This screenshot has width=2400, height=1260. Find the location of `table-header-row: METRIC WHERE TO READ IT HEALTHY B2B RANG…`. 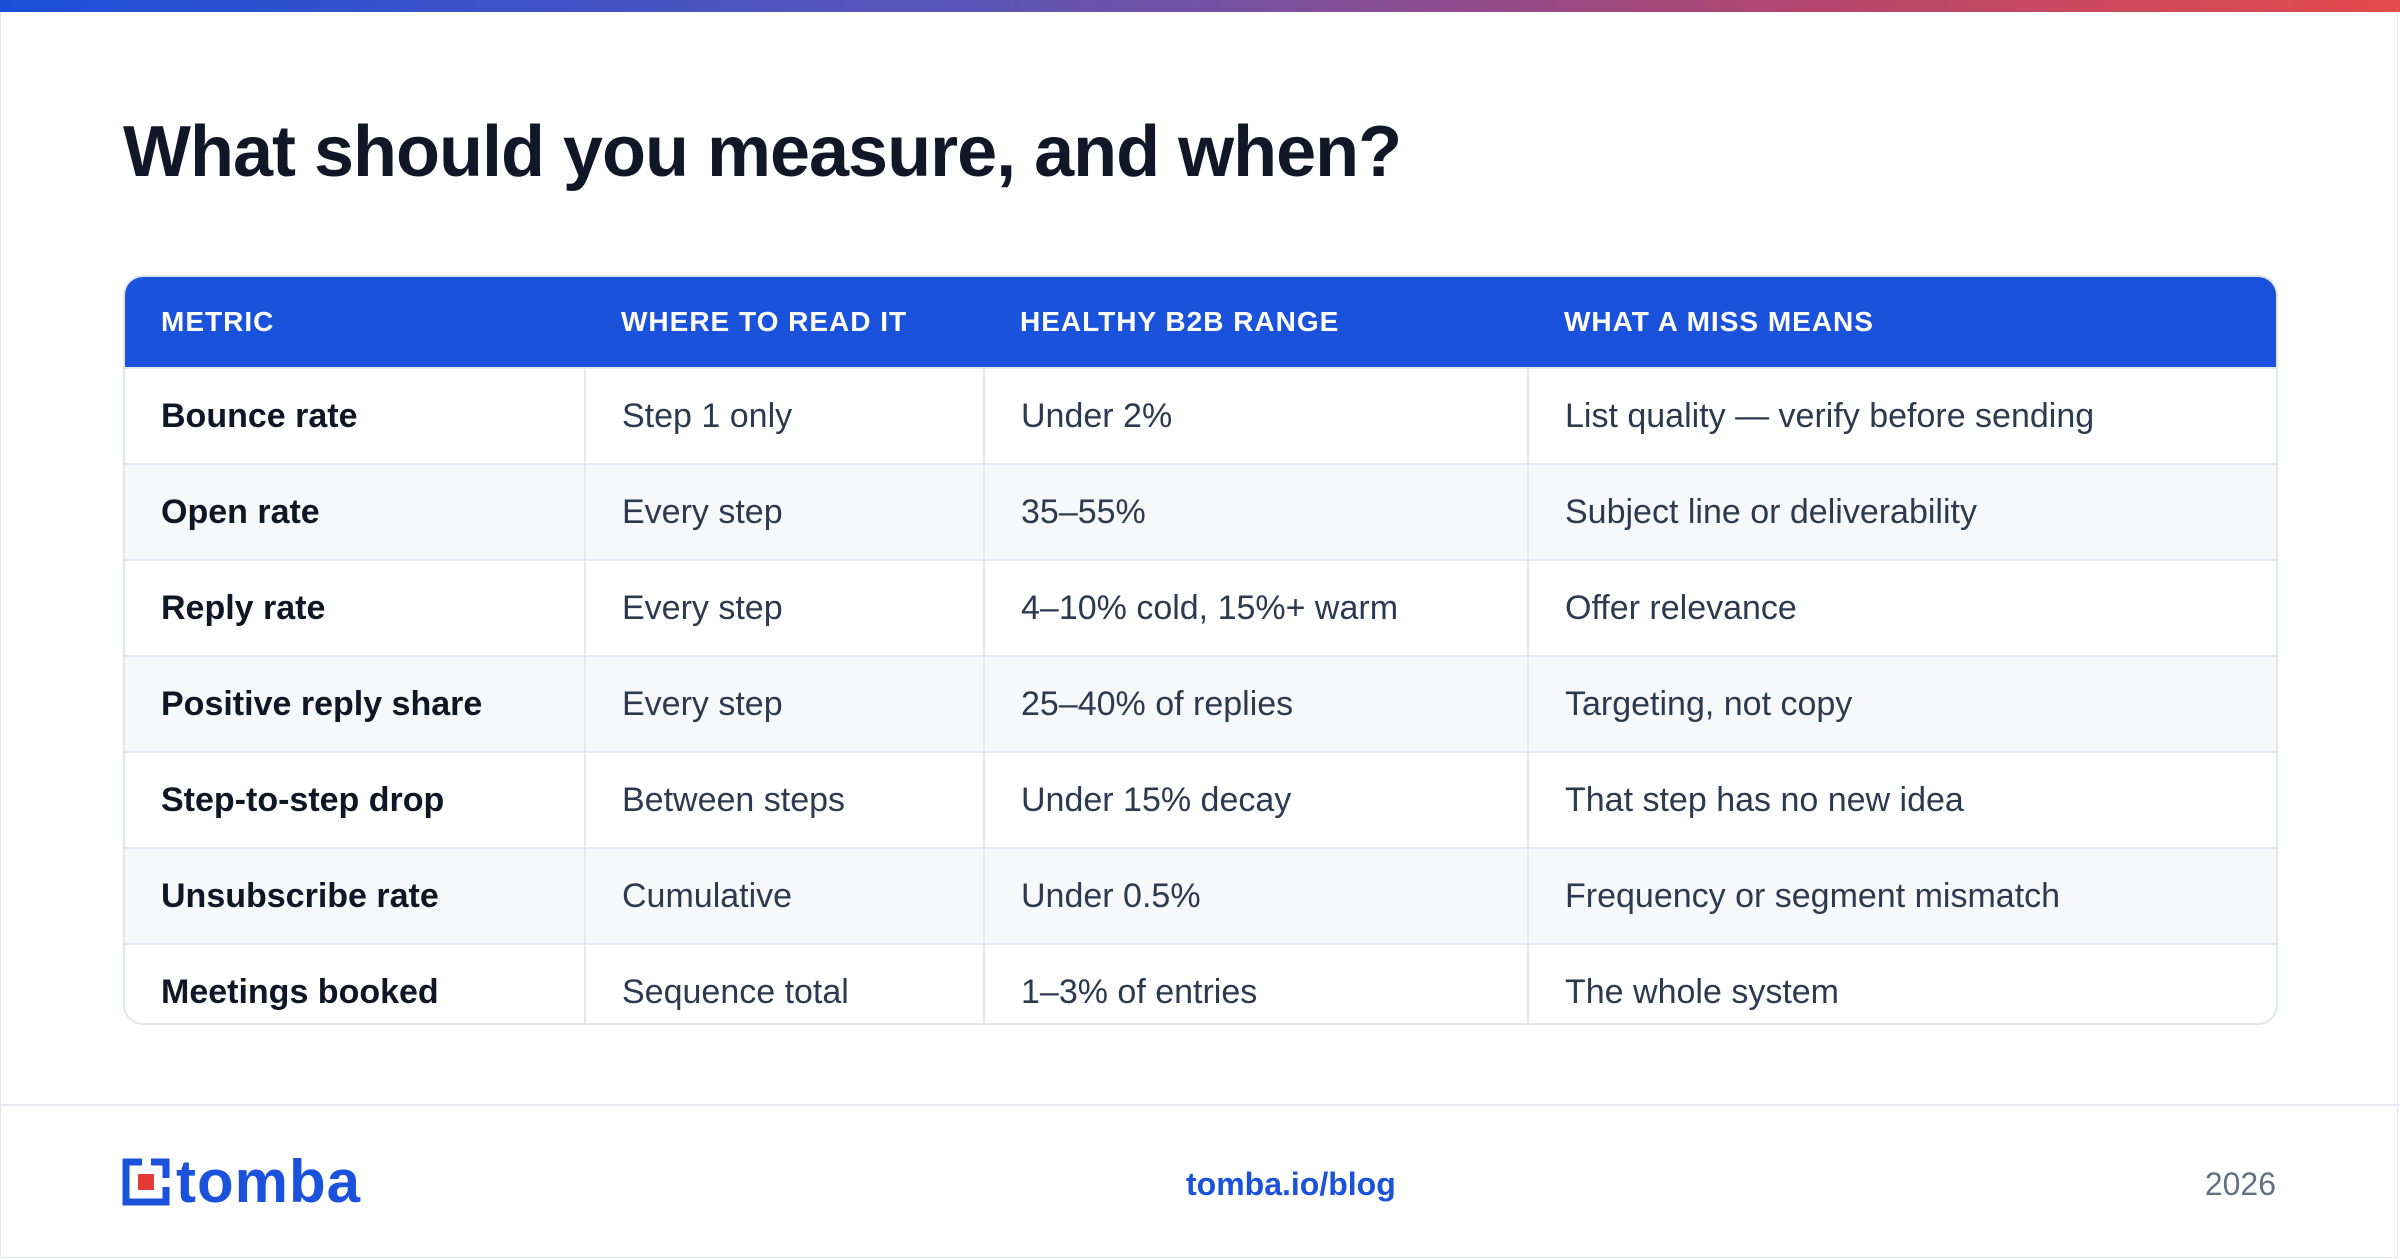

table-header-row: METRIC WHERE TO READ IT HEALTHY B2B RANG… is located at coordinates (1200, 322).